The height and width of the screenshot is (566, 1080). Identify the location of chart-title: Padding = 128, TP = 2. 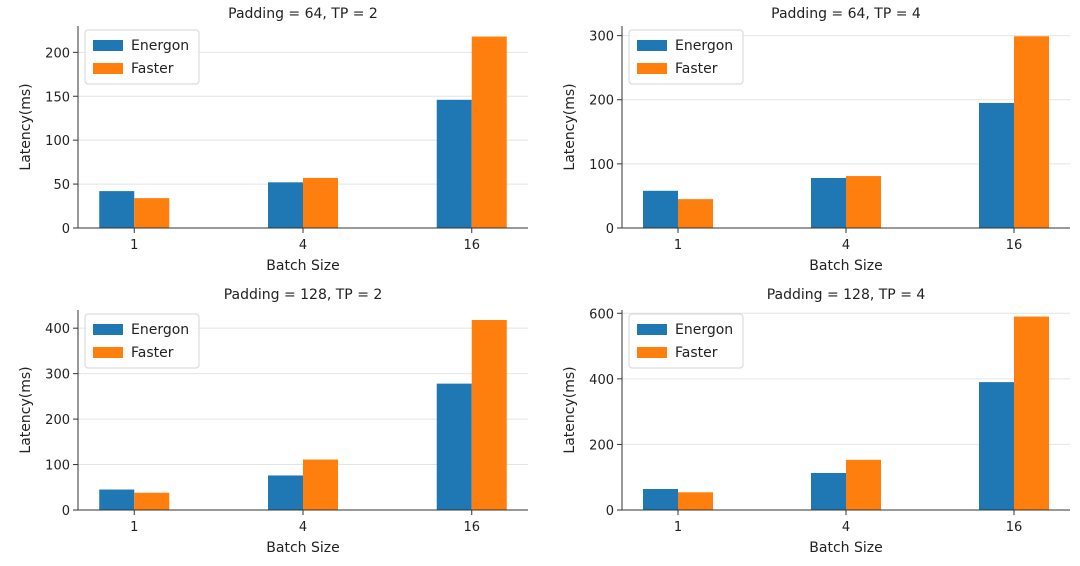
(303, 295).